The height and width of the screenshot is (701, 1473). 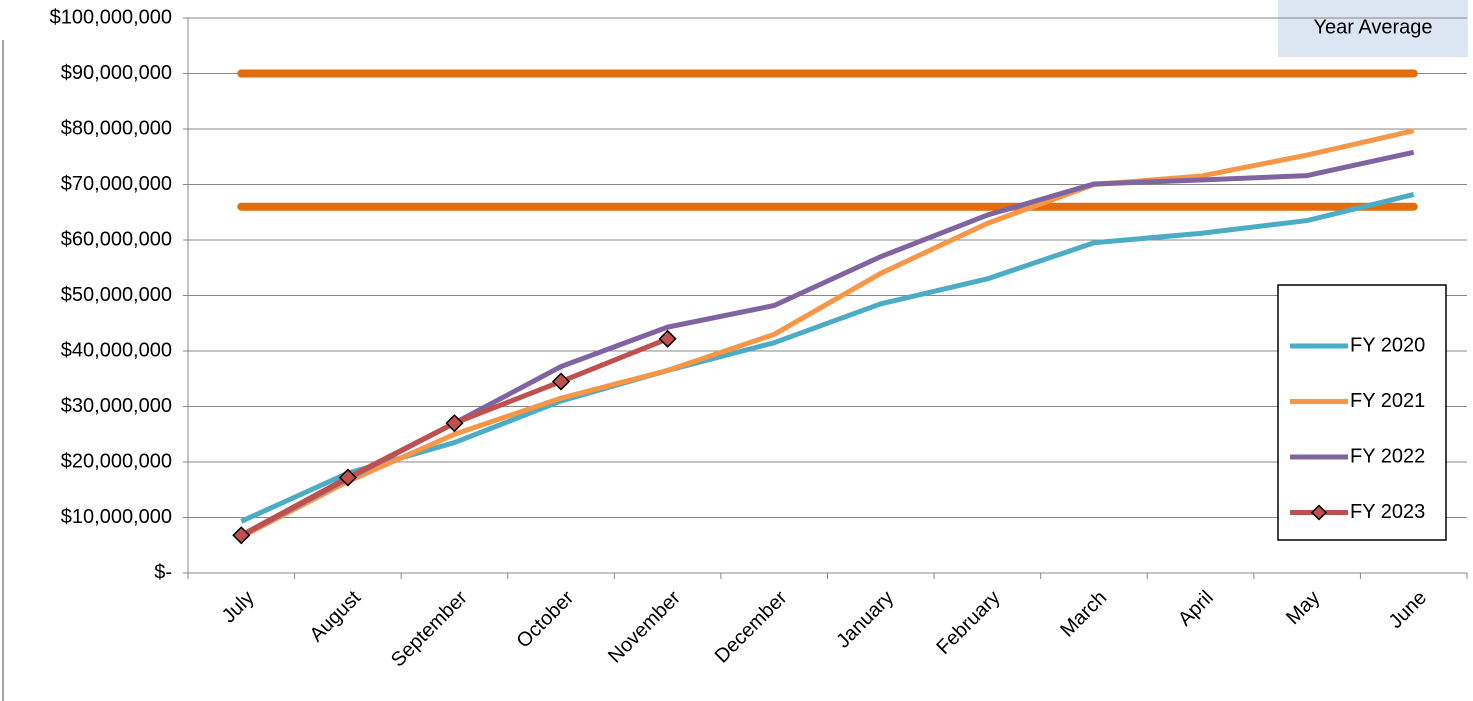 I want to click on reference-label: Year Average, so click(x=1373, y=27).